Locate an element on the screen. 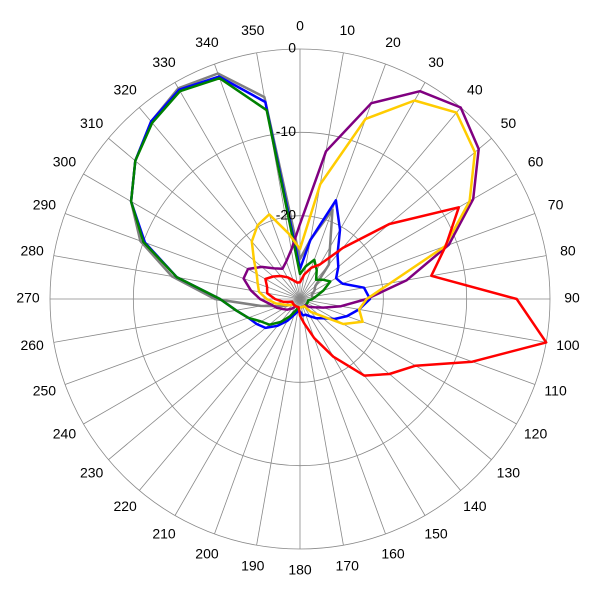  angle-label: 90 is located at coordinates (572, 298).